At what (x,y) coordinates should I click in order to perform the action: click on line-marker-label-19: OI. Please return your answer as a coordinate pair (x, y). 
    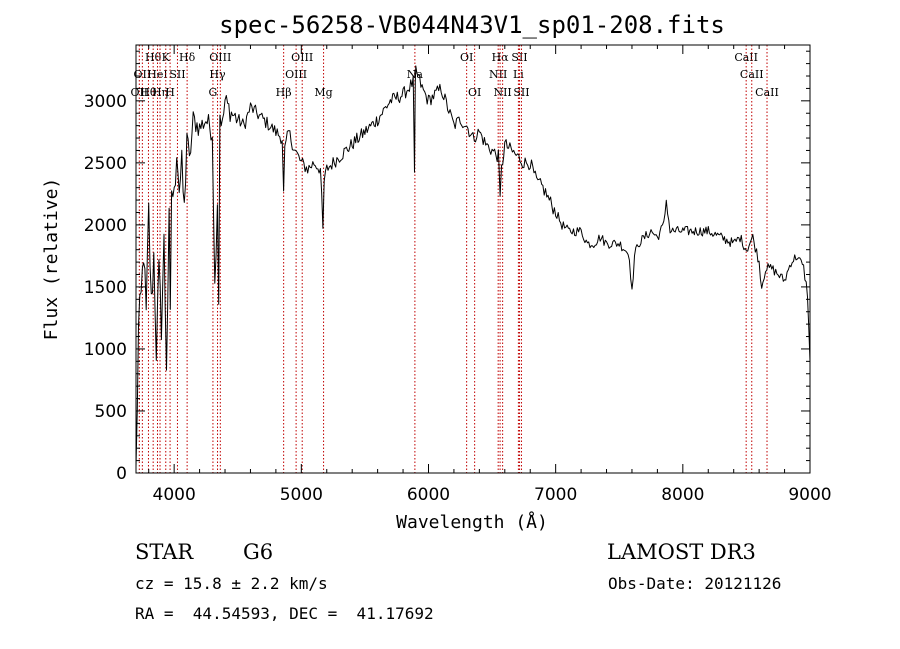
    Looking at the image, I should click on (474, 92).